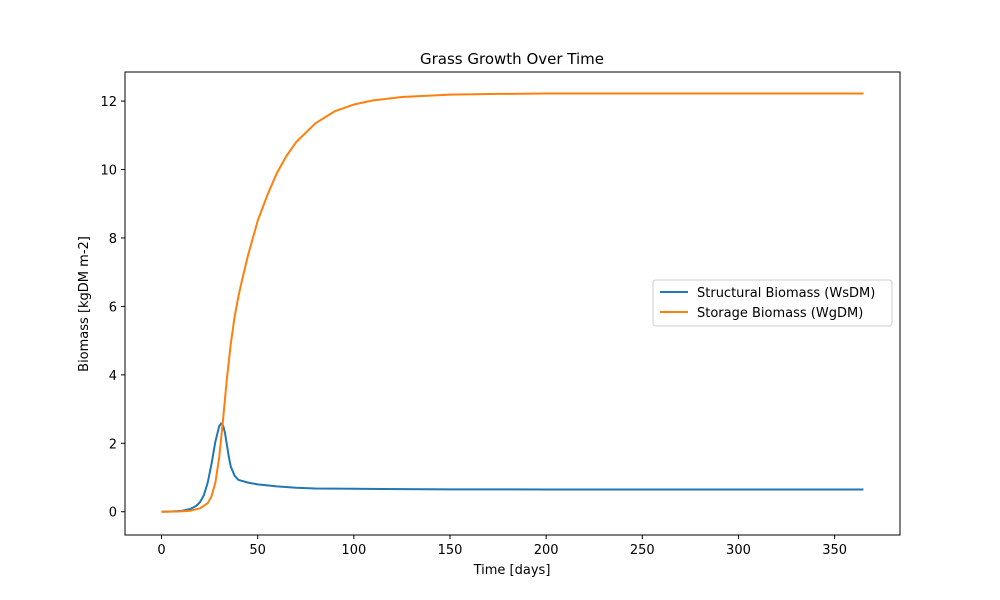 The image size is (1000, 600). What do you see at coordinates (257, 550) in the screenshot?
I see `x-tick-label: 50` at bounding box center [257, 550].